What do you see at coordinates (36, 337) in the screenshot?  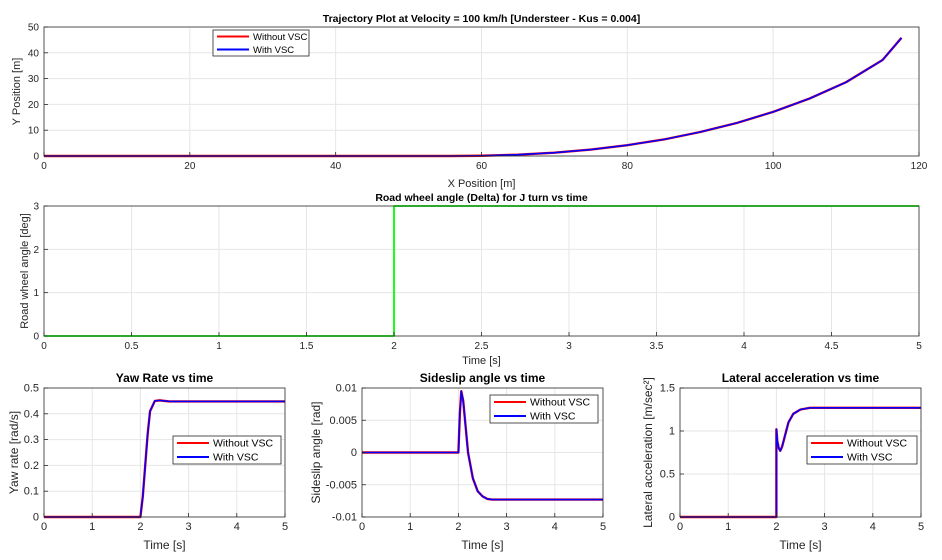 I see `delta-ytick-label: 0` at bounding box center [36, 337].